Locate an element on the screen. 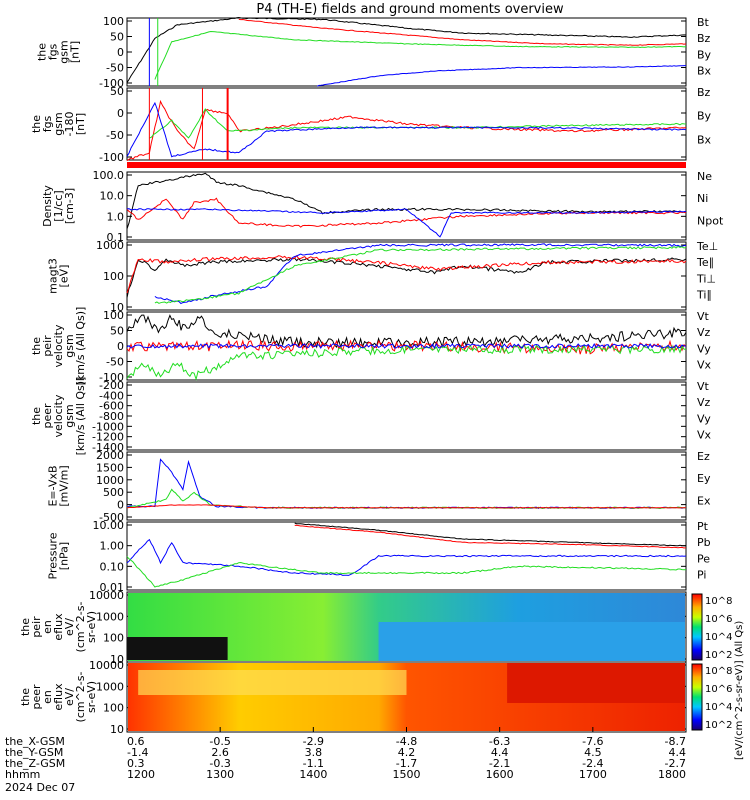  mode-bar is located at coordinates (406, 165).